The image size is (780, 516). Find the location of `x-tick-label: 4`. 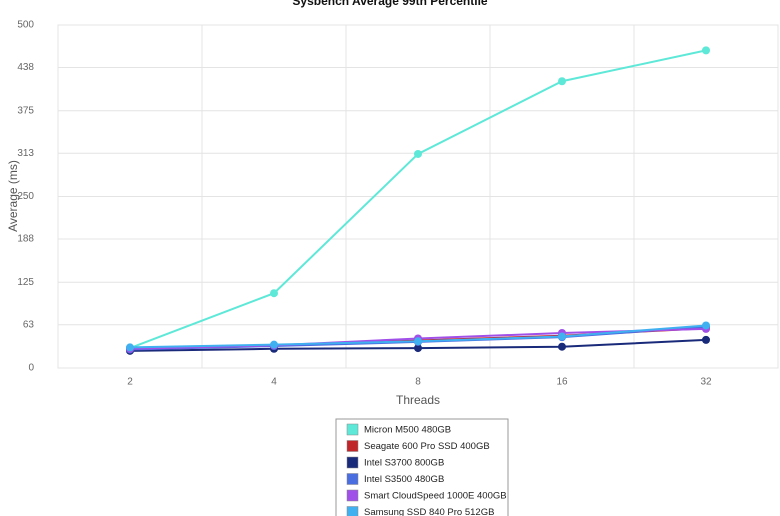

x-tick-label: 4 is located at coordinates (274, 382).